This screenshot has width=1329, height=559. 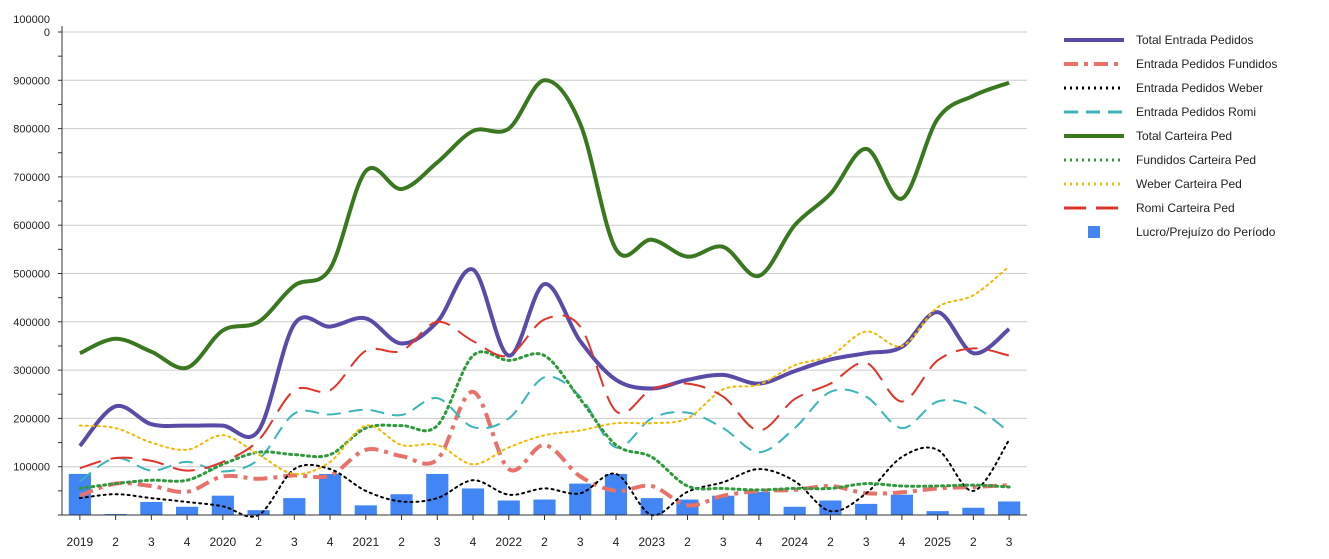 I want to click on y-tick-label: 500000, so click(x=31, y=275).